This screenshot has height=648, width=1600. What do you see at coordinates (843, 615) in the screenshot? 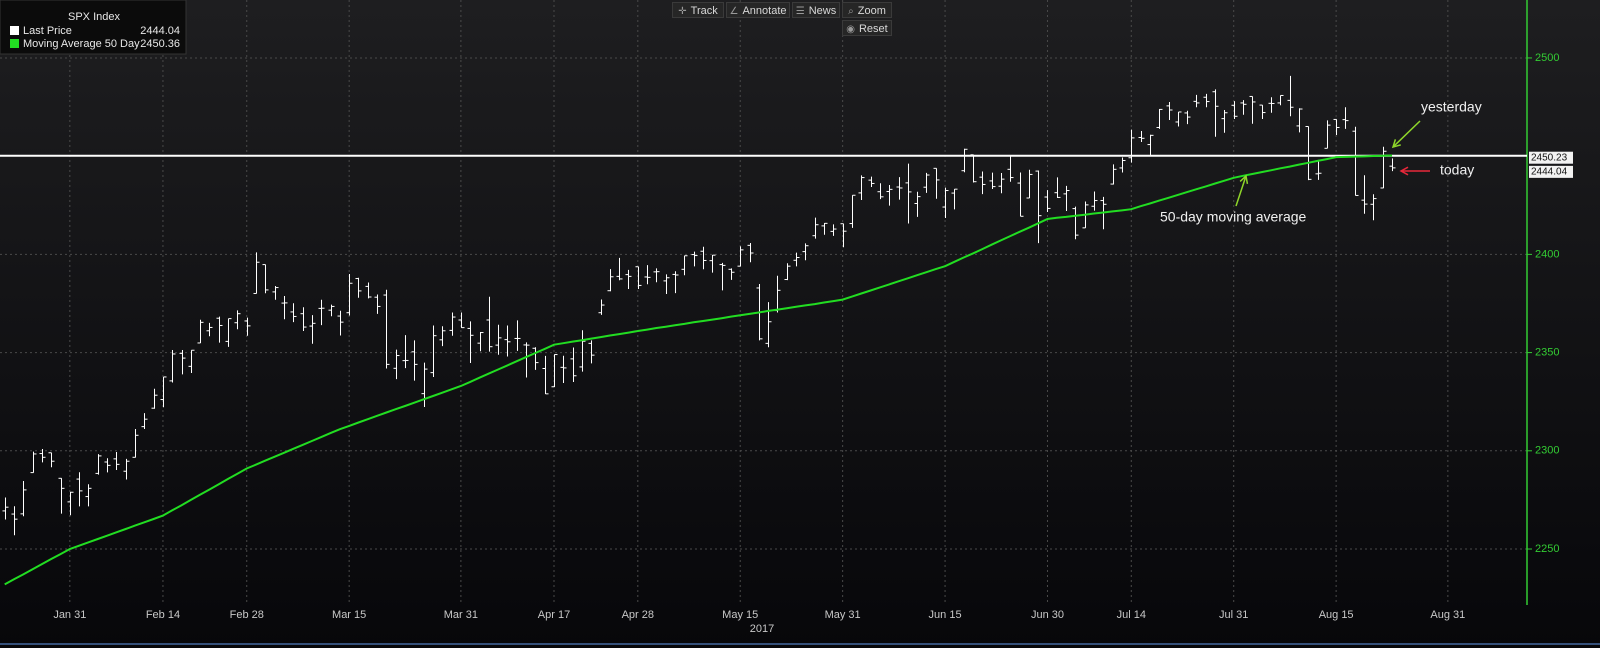
I see `x-tick-label: May 31` at bounding box center [843, 615].